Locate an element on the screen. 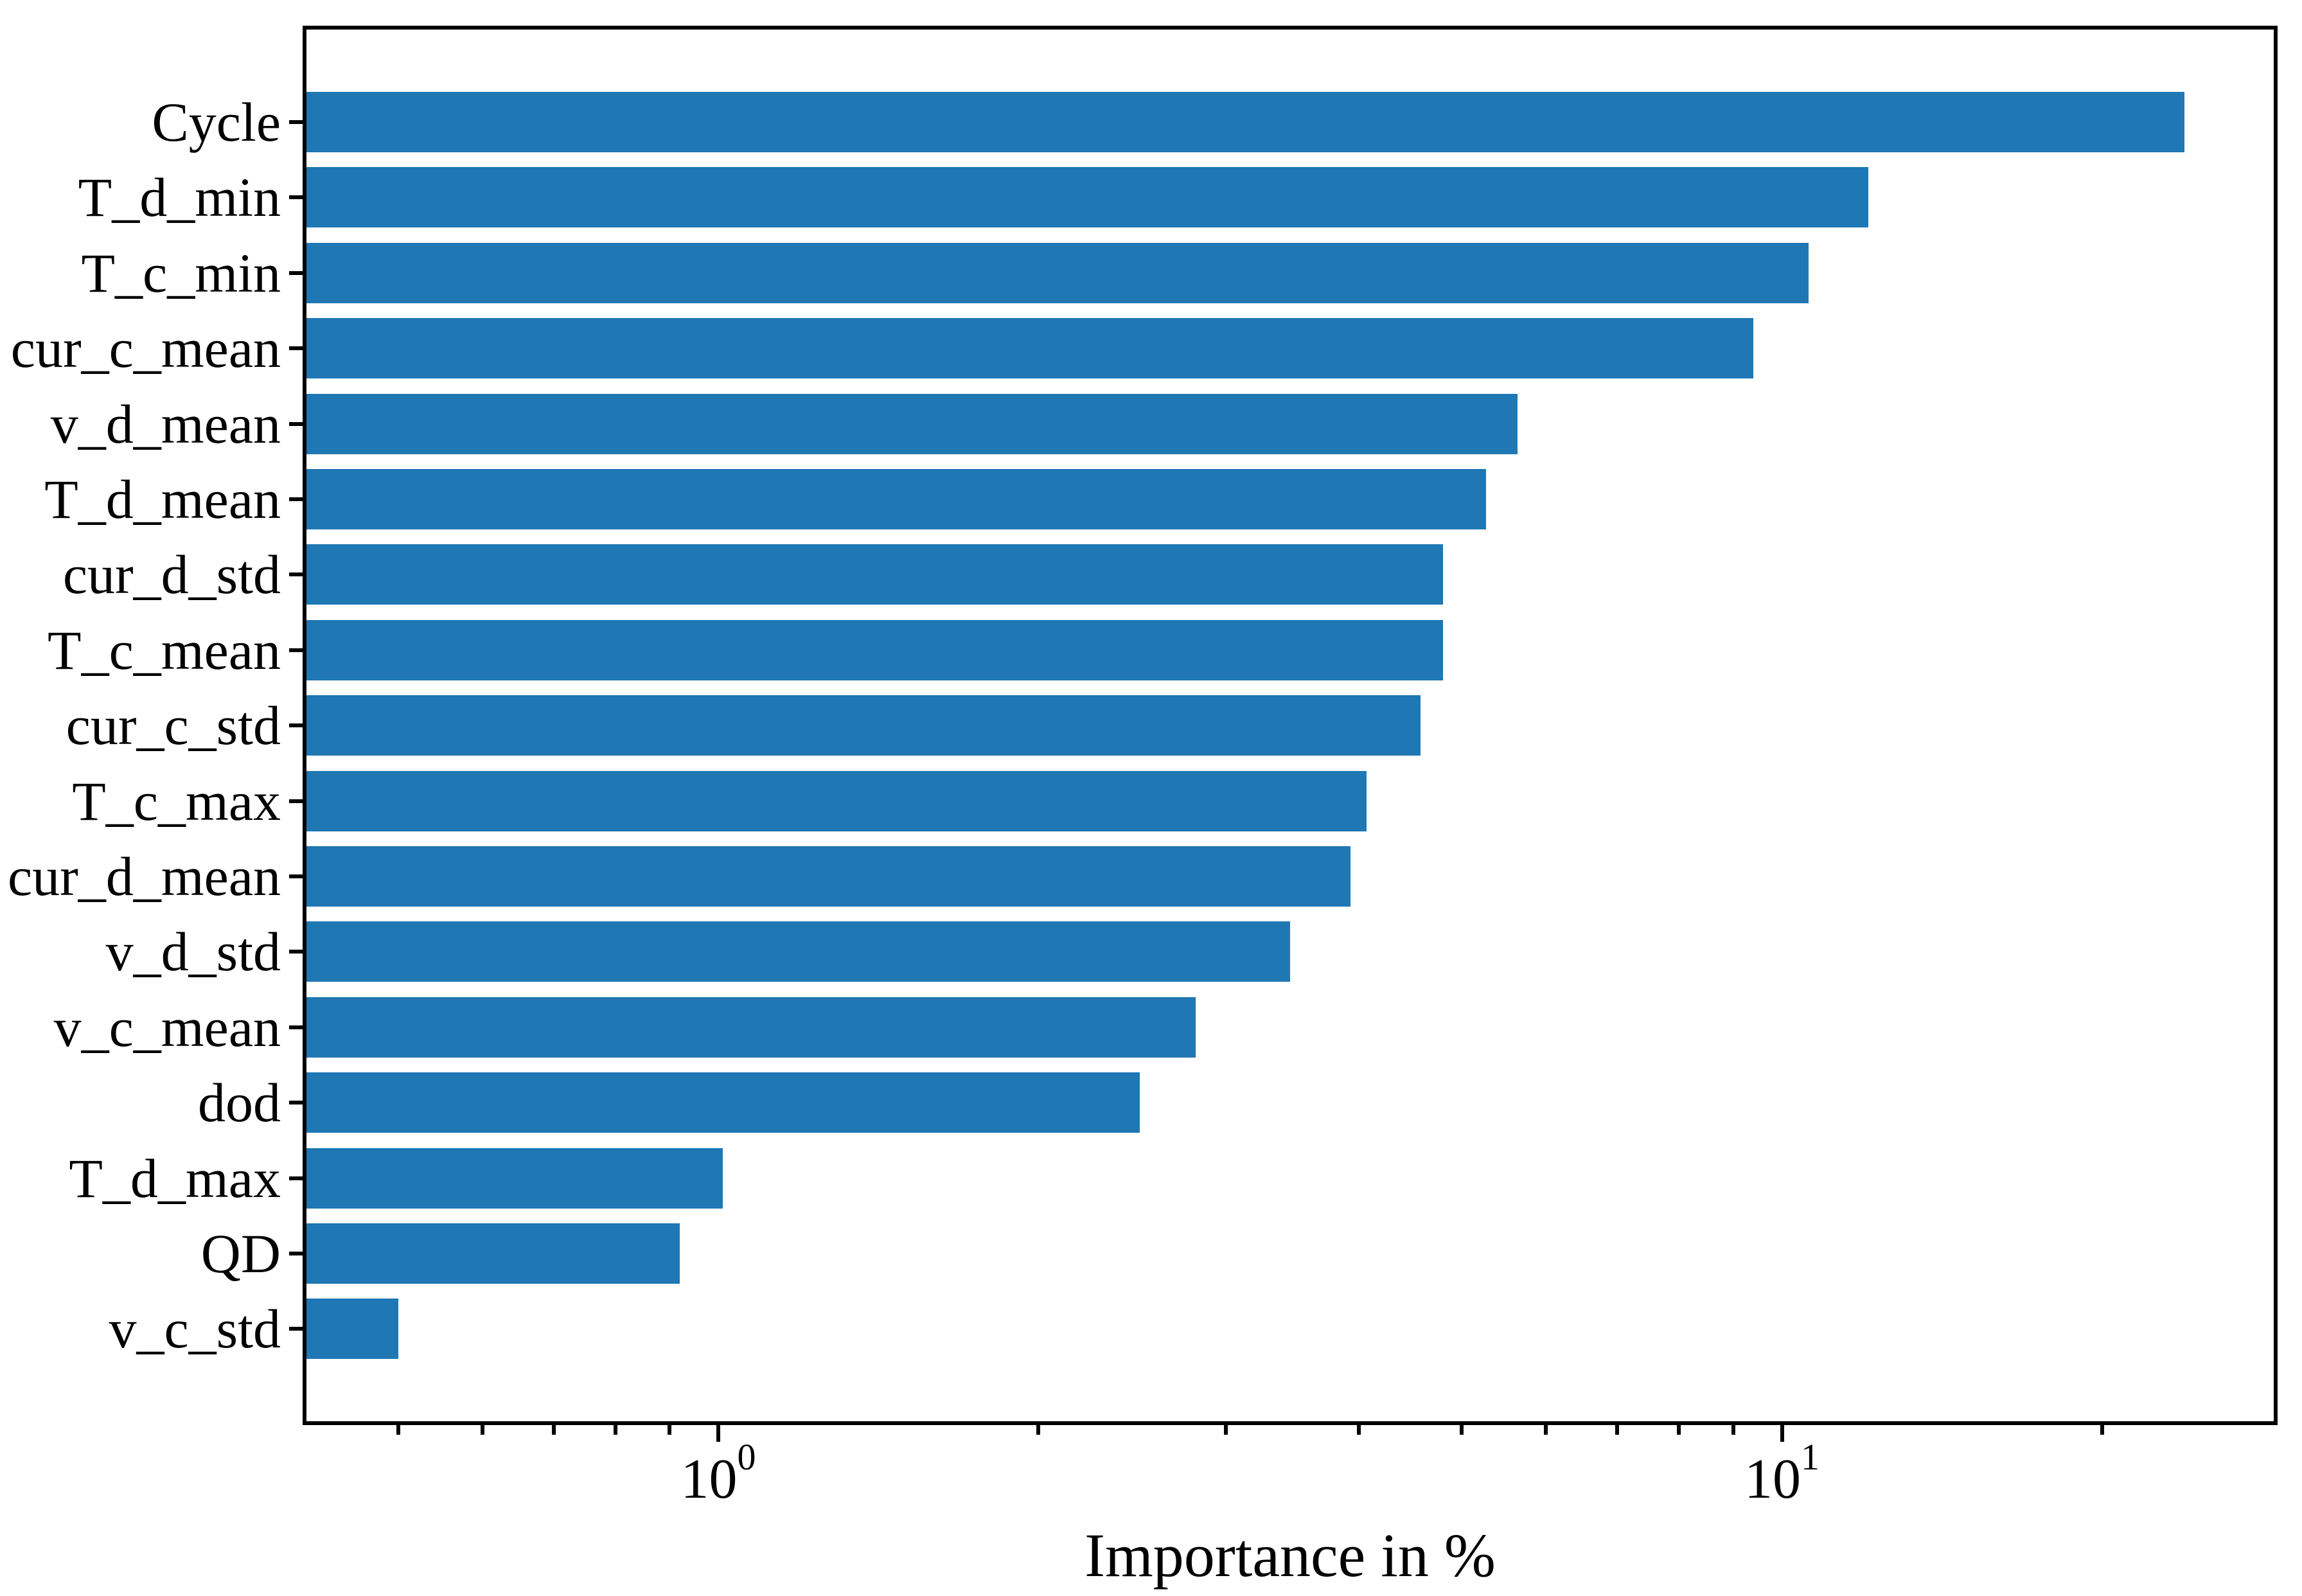 The width and height of the screenshot is (2302, 1596). bar-t-c-min is located at coordinates (1057, 272).